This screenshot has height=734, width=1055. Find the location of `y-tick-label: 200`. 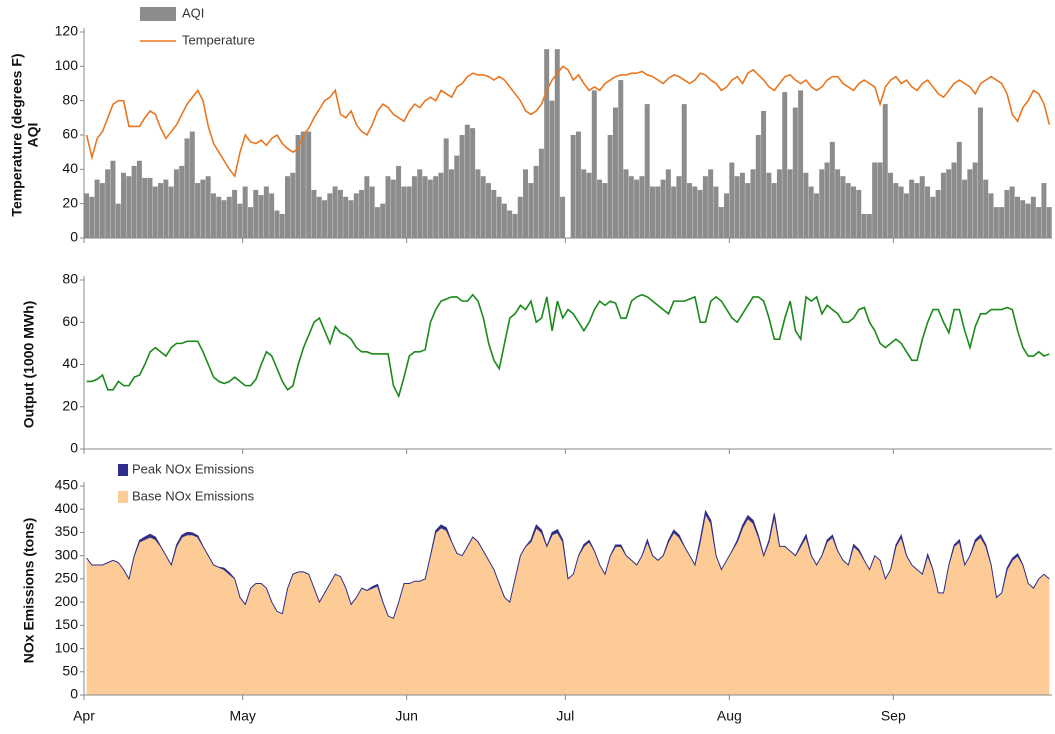

y-tick-label: 200 is located at coordinates (67, 601).